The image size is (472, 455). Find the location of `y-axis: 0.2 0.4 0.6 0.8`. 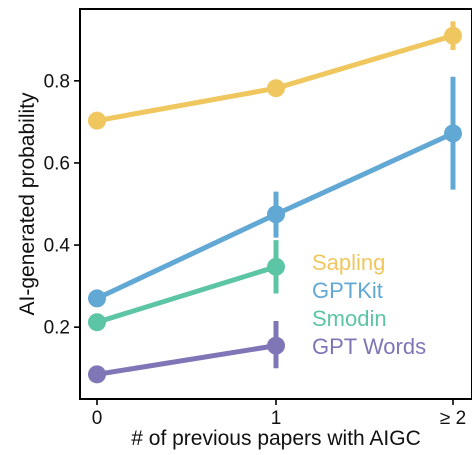

y-axis: 0.2 0.4 0.6 0.8 is located at coordinates (62, 205).